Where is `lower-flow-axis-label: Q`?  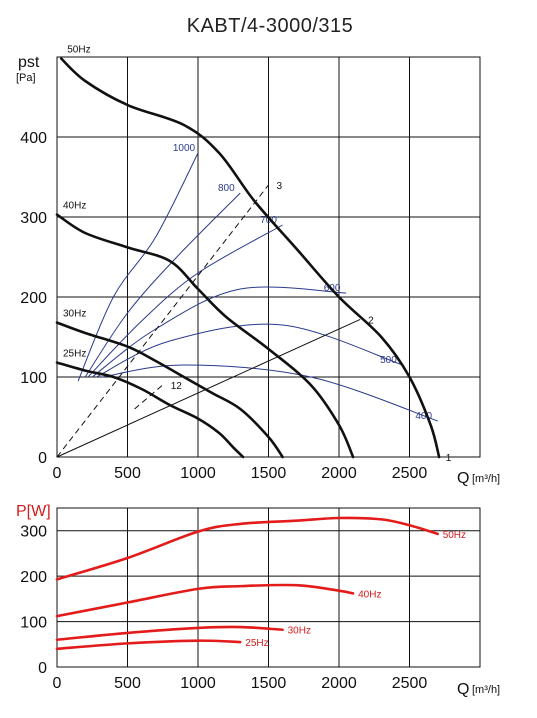 lower-flow-axis-label: Q is located at coordinates (463, 689).